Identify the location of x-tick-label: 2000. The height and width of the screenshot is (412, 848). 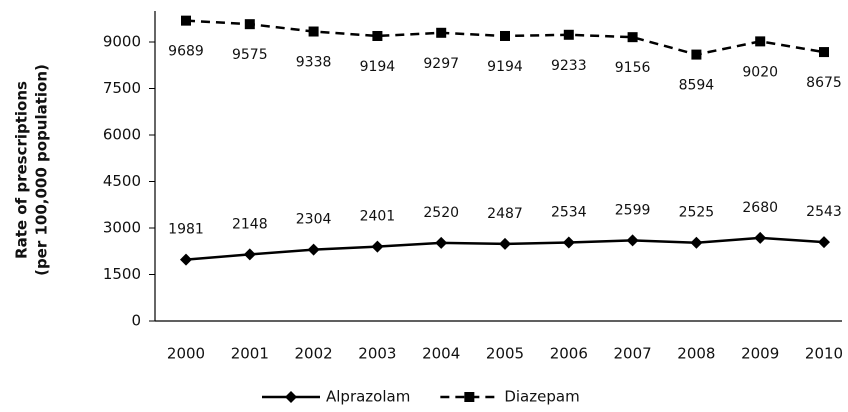
(186, 354).